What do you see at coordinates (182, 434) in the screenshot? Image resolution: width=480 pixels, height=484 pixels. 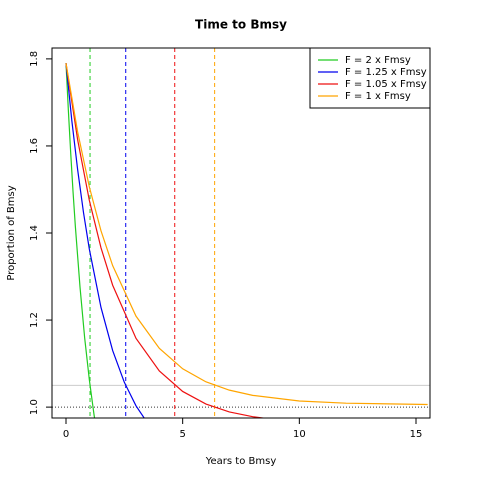 I see `x-tick-label: 5` at bounding box center [182, 434].